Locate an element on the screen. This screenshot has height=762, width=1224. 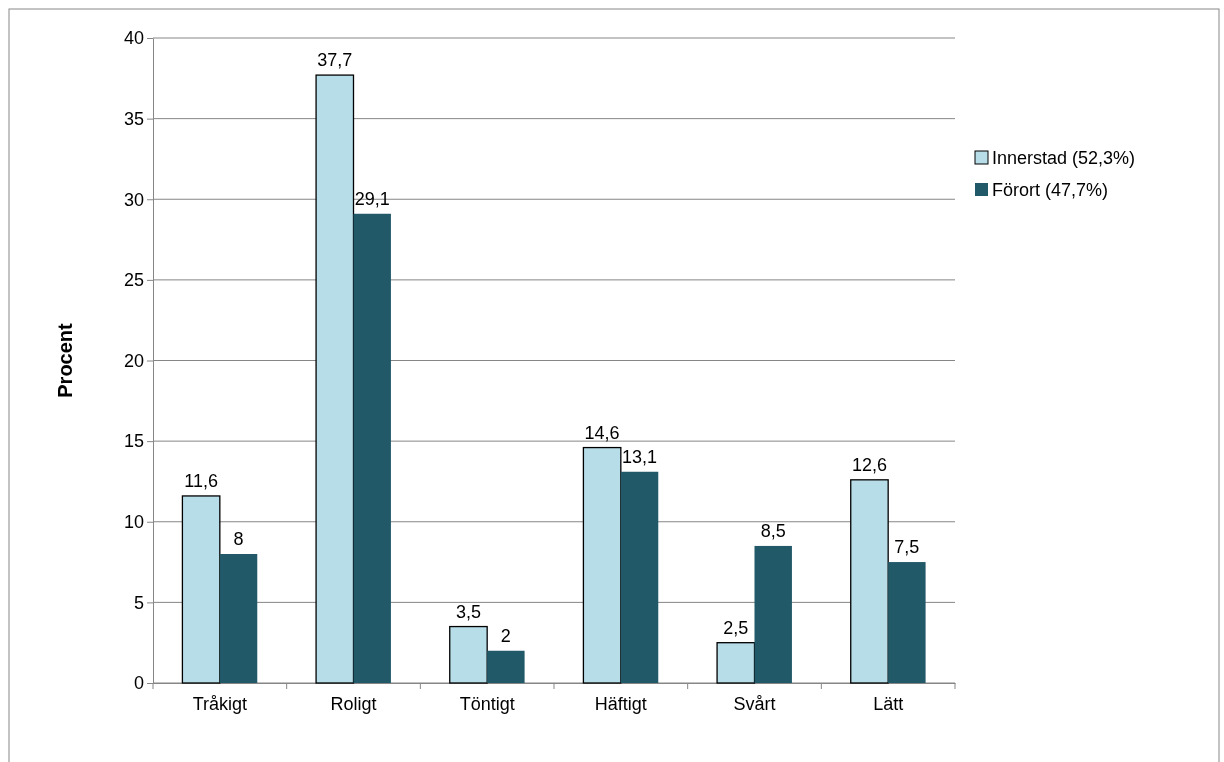
data-label: 29,1 is located at coordinates (372, 198).